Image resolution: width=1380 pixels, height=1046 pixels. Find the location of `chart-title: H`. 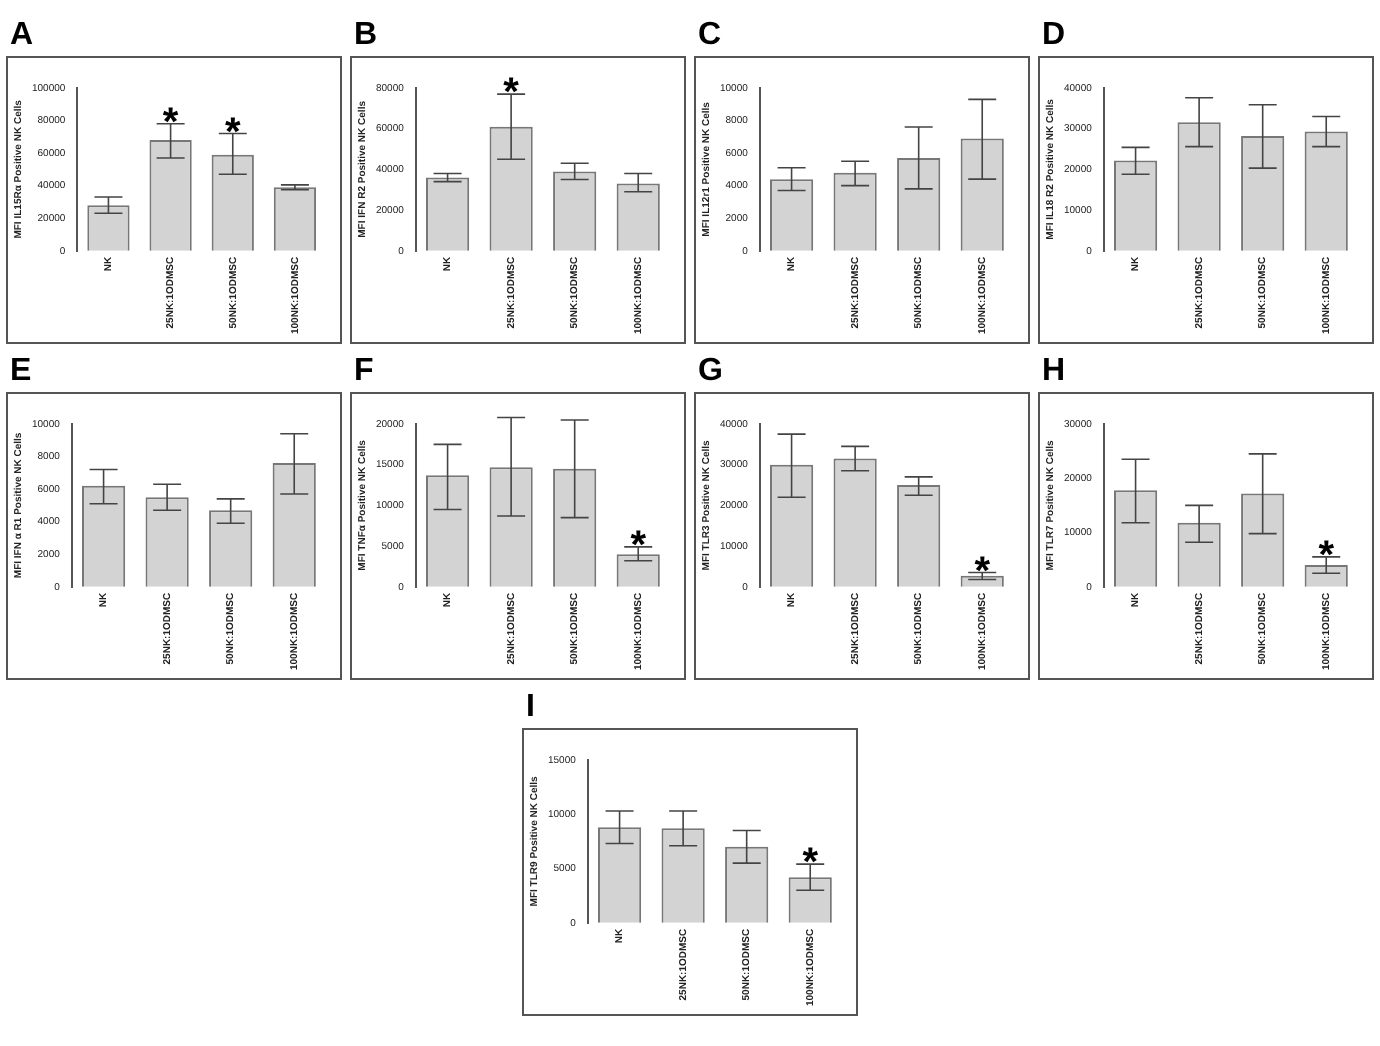

chart-title: H is located at coordinates (1054, 372).